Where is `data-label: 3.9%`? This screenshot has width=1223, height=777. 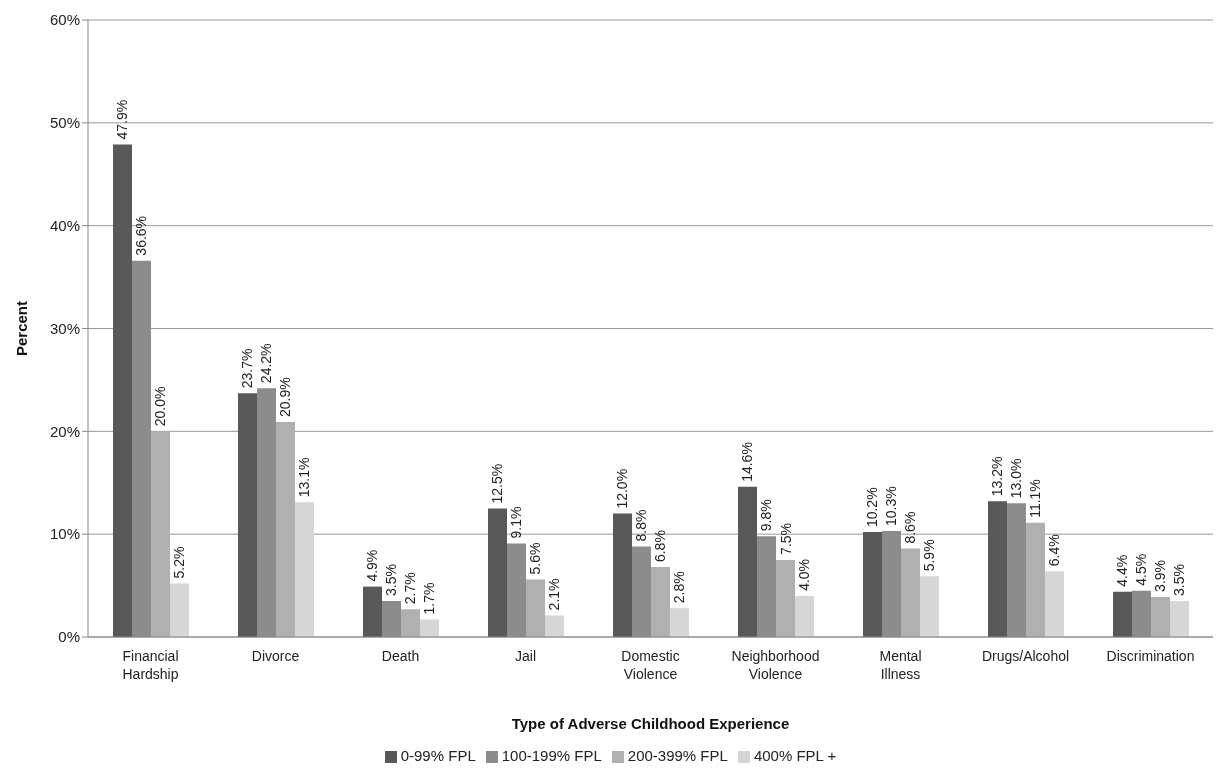 data-label: 3.9% is located at coordinates (1160, 575).